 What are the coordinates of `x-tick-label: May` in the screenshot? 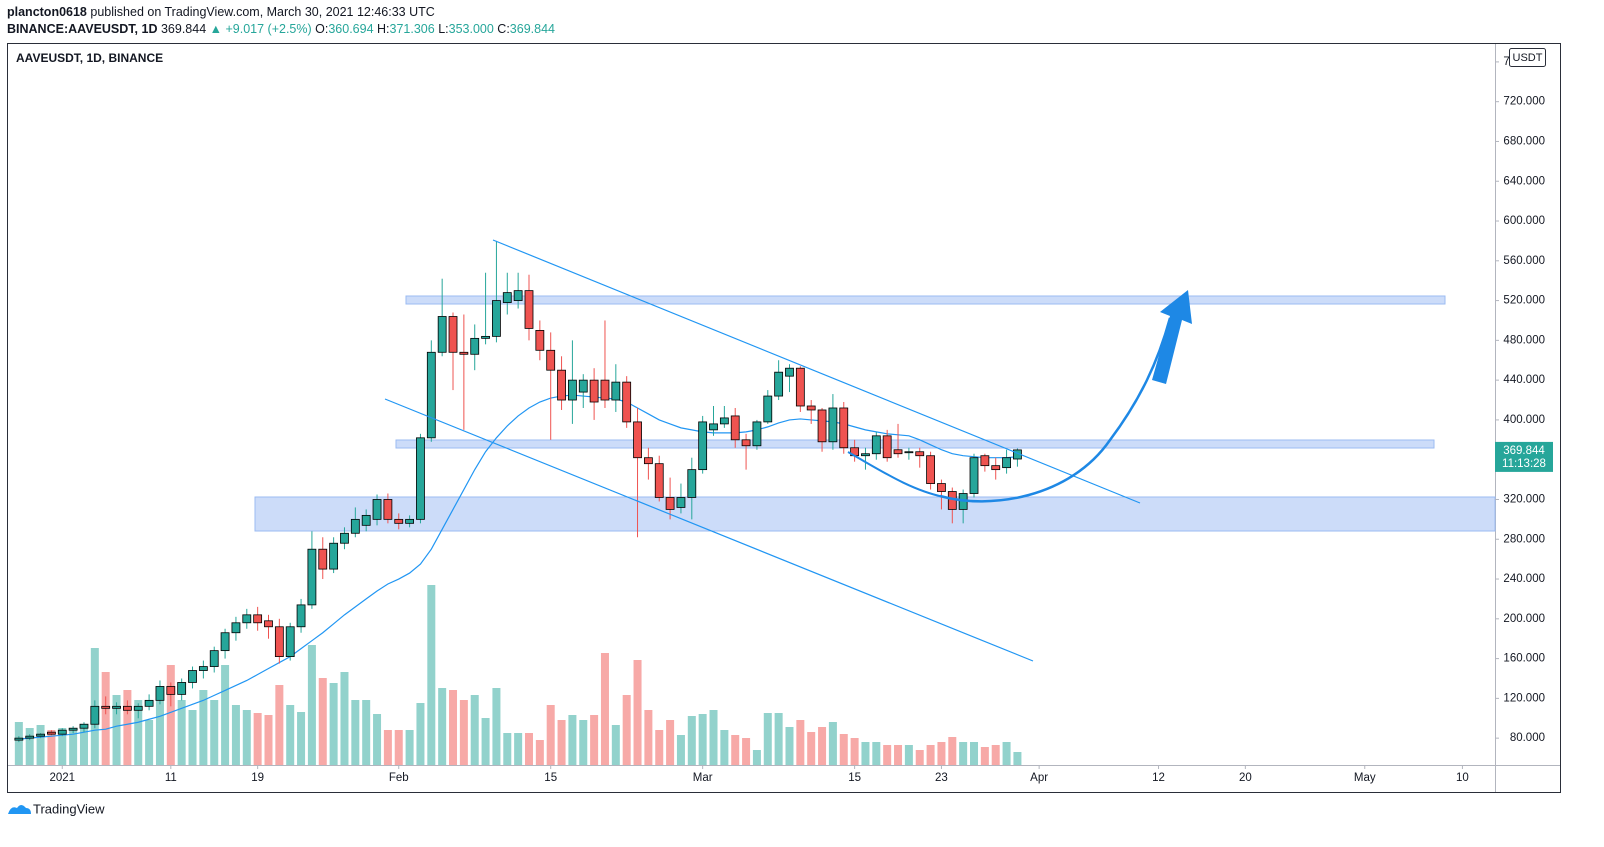 It's located at (1365, 778).